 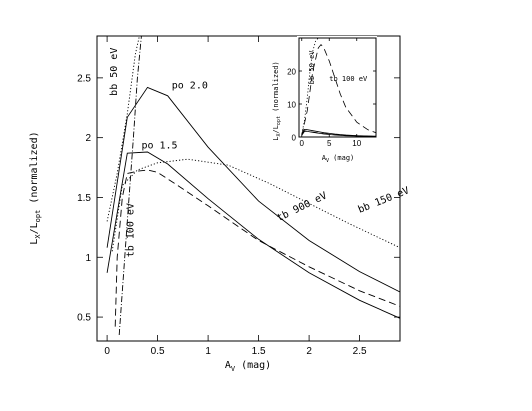 I want to click on main-x-tick-label: 2.5, so click(x=360, y=351).